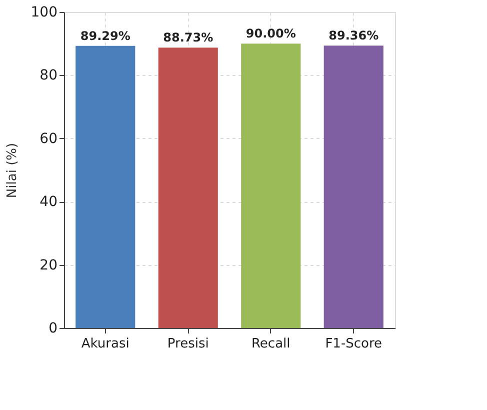 This screenshot has height=410, width=487. Describe the element at coordinates (270, 344) in the screenshot. I see `x-tick-label: Recall` at that location.